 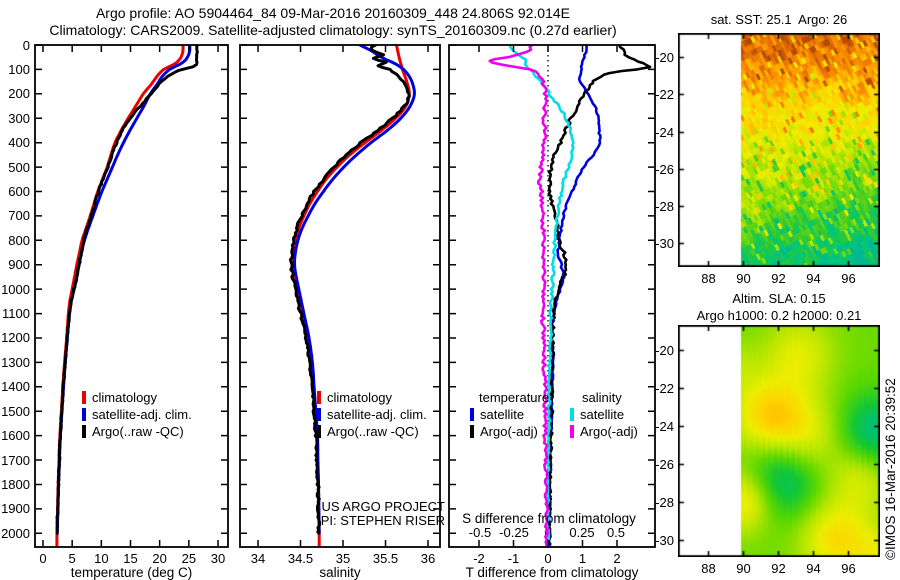 I want to click on y-tick-label: 0, so click(x=26, y=45).